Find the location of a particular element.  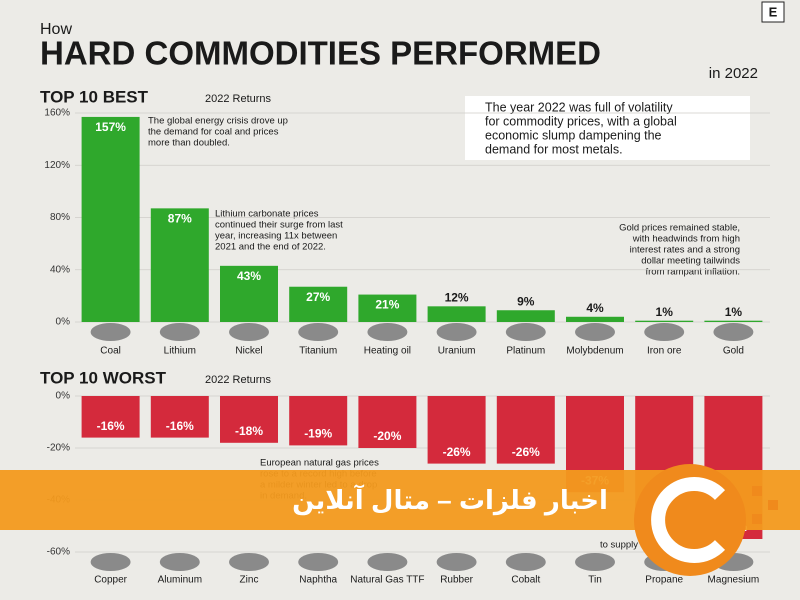

section-title: TOP 10 WORST is located at coordinates (103, 377).